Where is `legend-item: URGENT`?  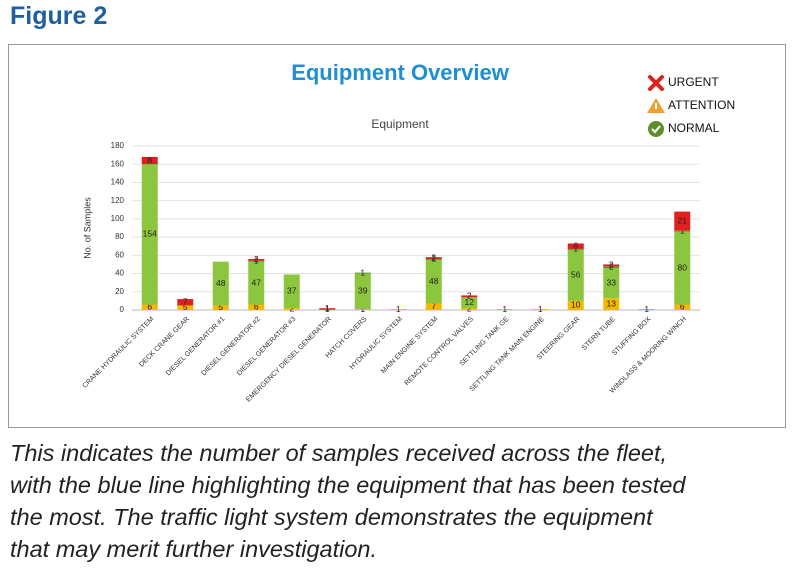
legend-item: URGENT is located at coordinates (683, 83).